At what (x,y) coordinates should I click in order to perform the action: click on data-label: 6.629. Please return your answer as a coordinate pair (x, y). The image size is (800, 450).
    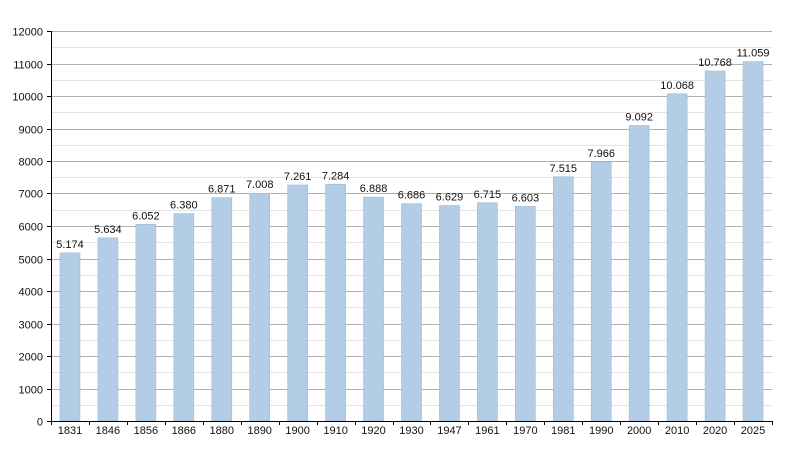
    Looking at the image, I should click on (450, 198).